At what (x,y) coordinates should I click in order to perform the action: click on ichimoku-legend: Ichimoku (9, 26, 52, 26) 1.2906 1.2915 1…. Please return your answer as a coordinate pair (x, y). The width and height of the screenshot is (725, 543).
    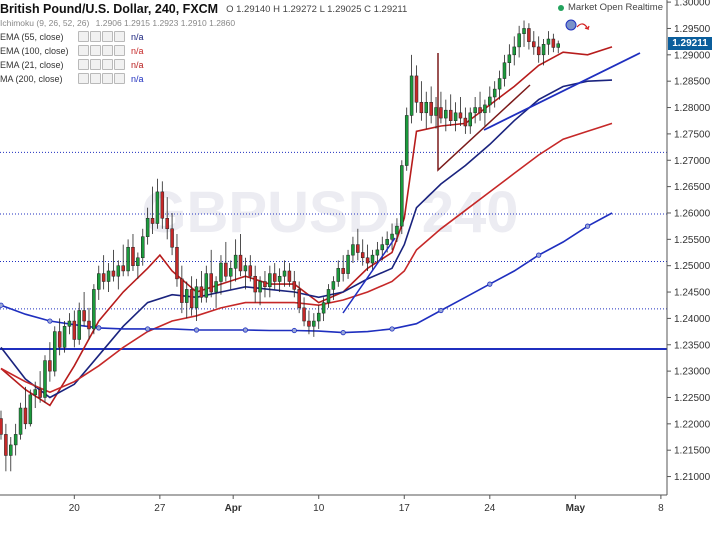
    Looking at the image, I should click on (117, 23).